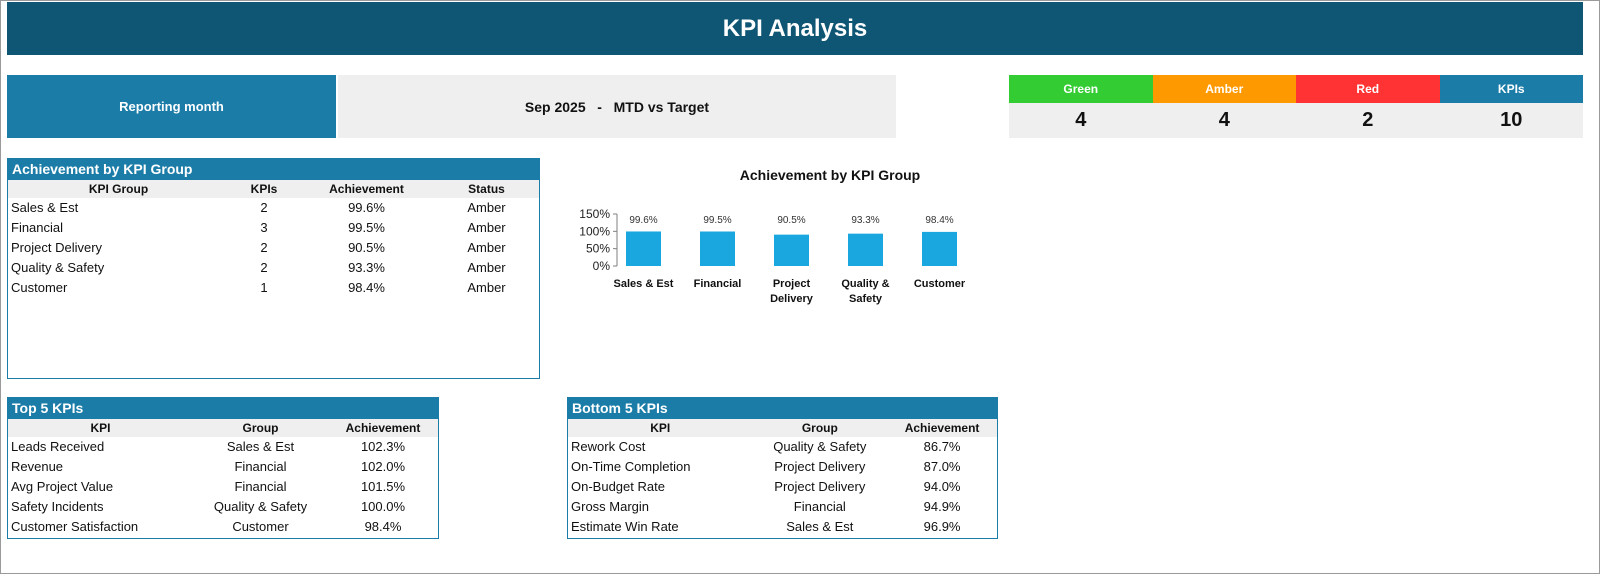 The image size is (1600, 574). I want to click on summary-amber-label: Amber, so click(1224, 89).